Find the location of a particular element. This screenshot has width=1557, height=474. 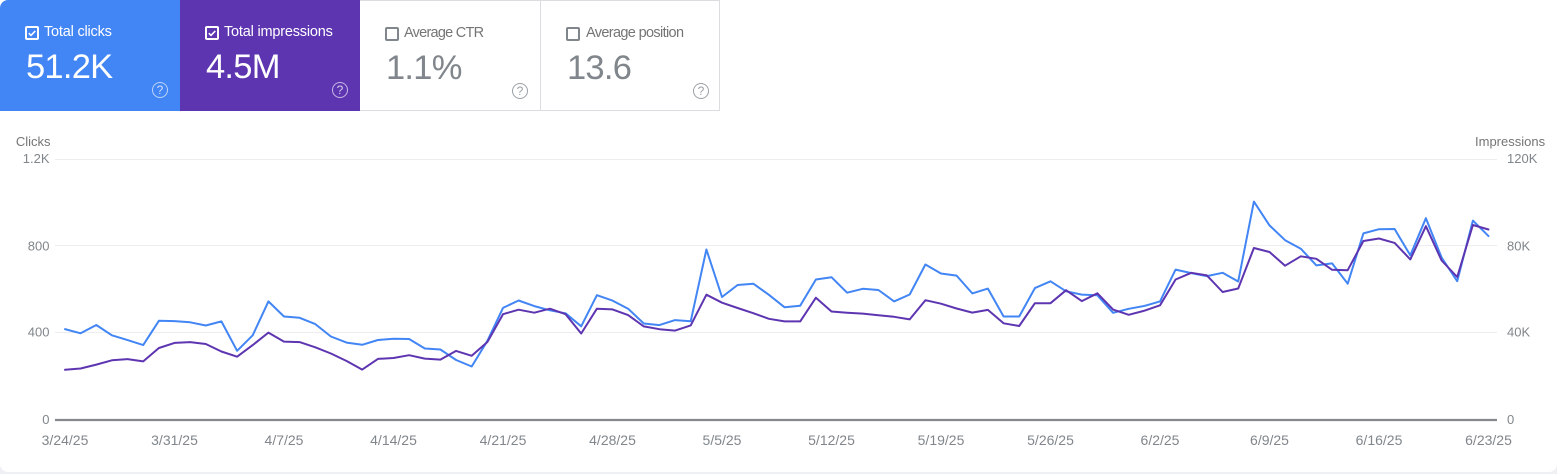

svg-text: 1.2K is located at coordinates (36, 158).